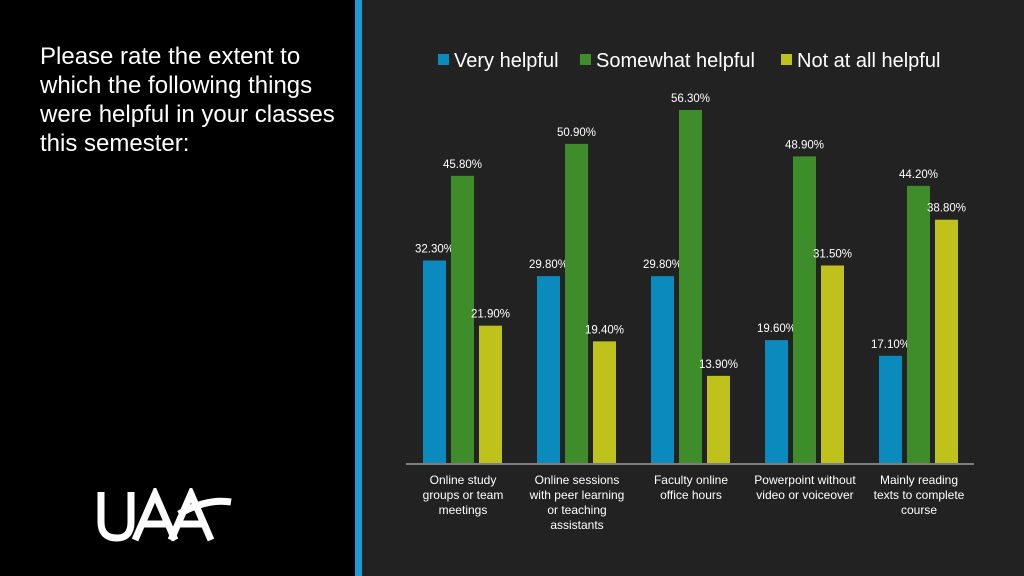 Image resolution: width=1024 pixels, height=576 pixels. What do you see at coordinates (690, 99) in the screenshot?
I see `value-label-s2-c3: 56.30%` at bounding box center [690, 99].